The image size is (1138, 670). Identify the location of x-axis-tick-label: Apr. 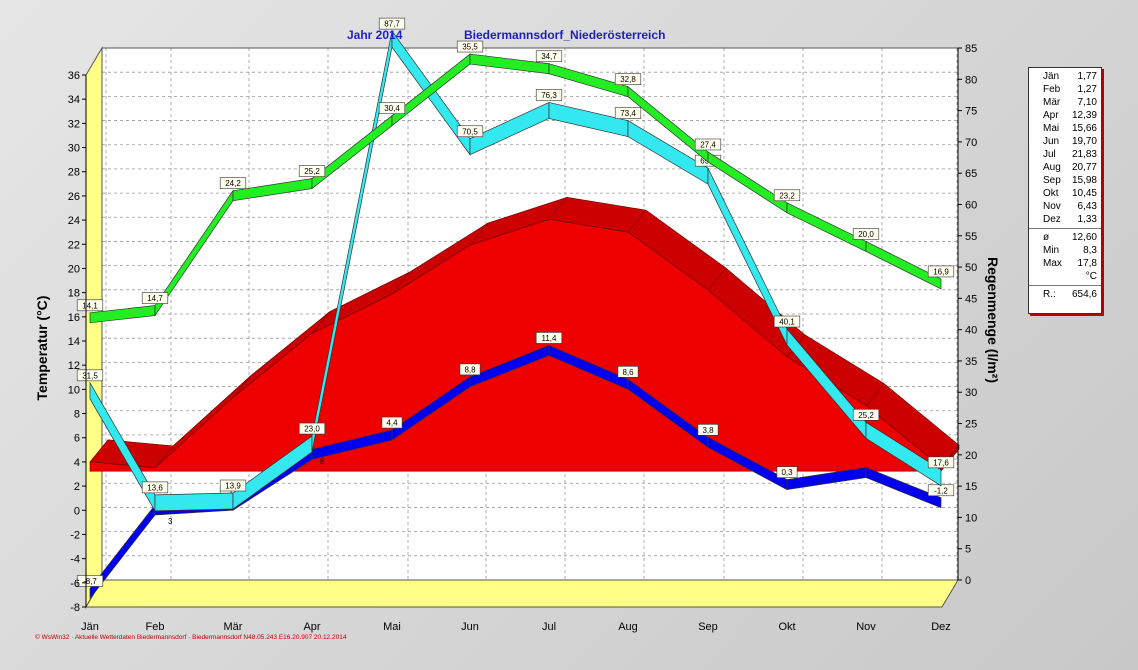
(311, 627).